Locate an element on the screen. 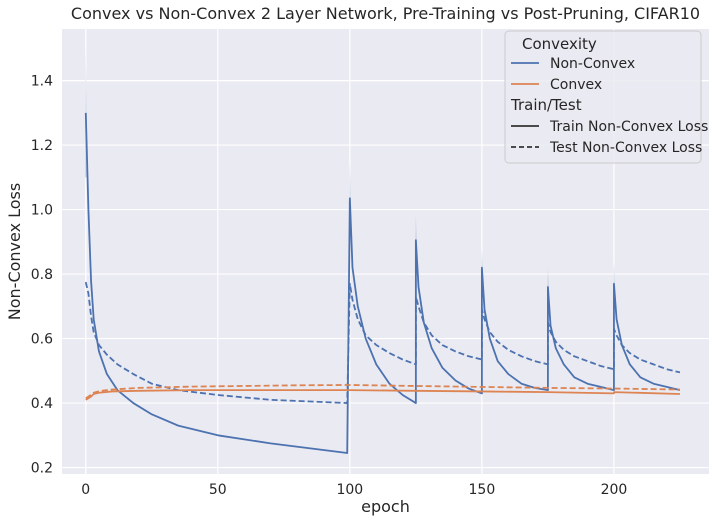  x-ticks: 0 50 100 150 200 is located at coordinates (354, 490).